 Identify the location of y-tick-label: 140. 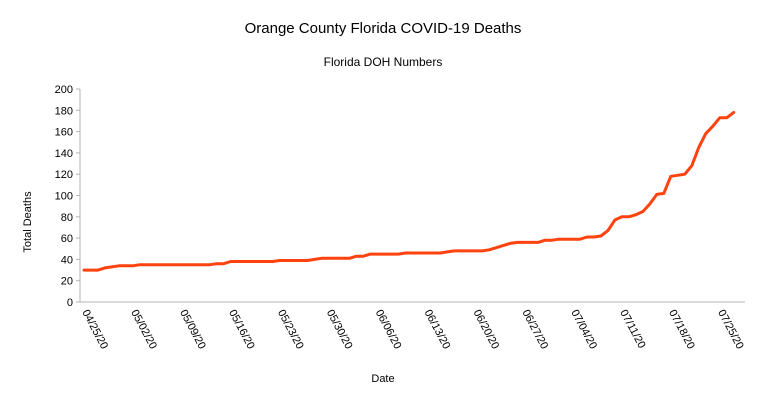
(64, 154).